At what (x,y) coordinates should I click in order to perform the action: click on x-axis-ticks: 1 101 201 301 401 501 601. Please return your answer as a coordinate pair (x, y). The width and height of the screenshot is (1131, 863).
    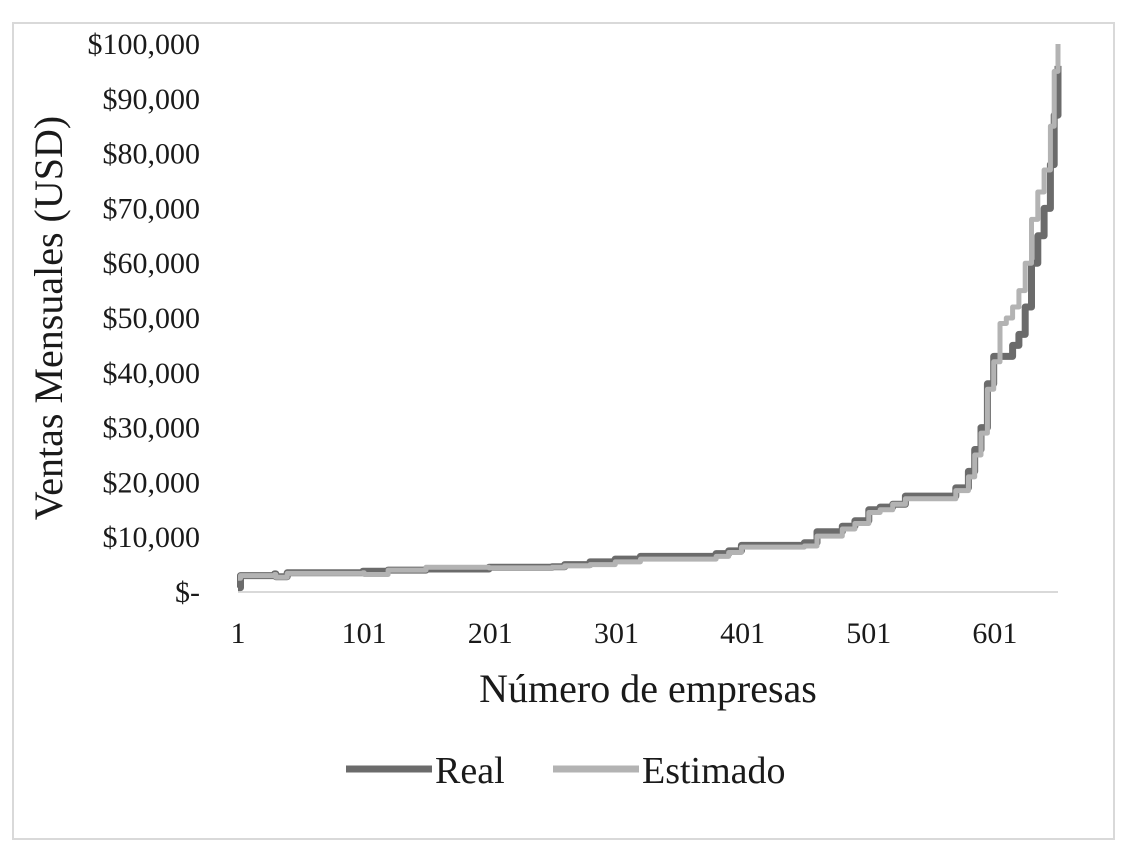
    Looking at the image, I should click on (624, 633).